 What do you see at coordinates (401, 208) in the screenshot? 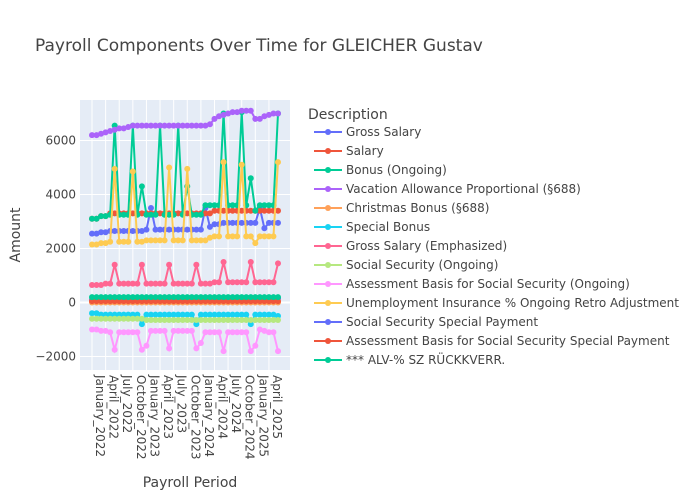
I see `legend-item: Christmas Bonus (§688)` at bounding box center [401, 208].